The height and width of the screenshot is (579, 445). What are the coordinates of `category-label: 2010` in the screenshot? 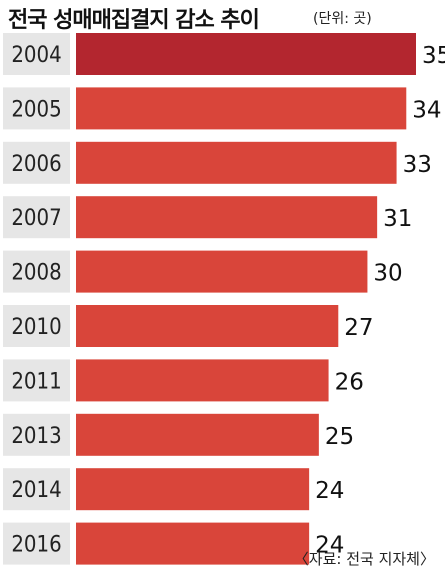 It's located at (36, 327).